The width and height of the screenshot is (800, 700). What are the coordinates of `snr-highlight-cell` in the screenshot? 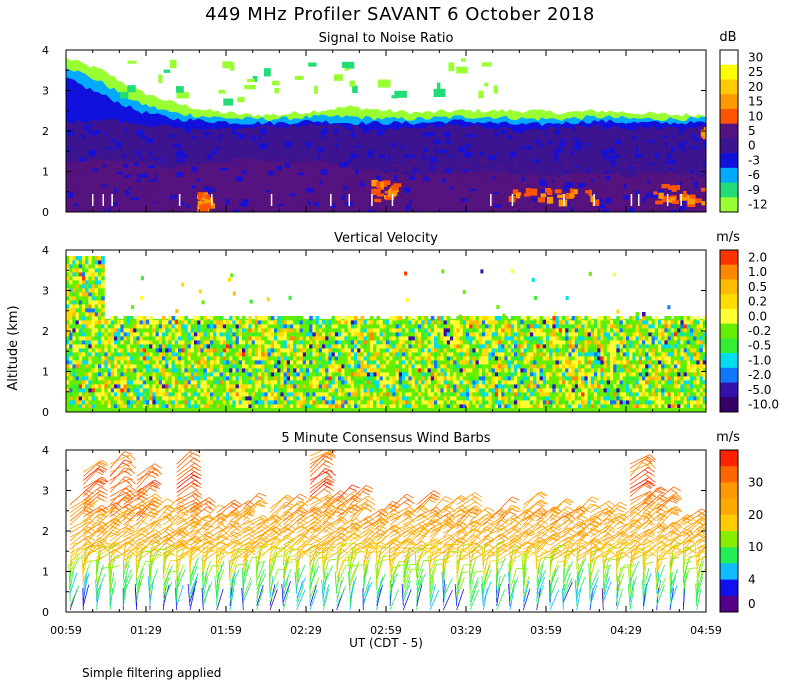 It's located at (659, 202).